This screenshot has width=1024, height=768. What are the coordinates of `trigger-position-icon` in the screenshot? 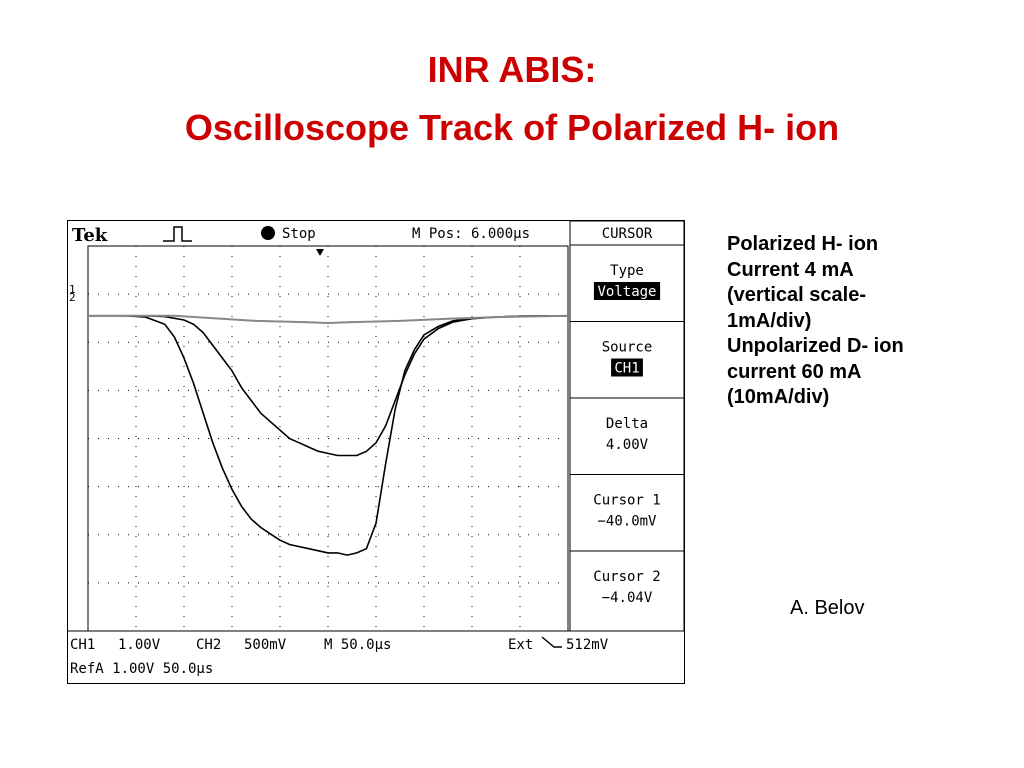 It's located at (320, 252).